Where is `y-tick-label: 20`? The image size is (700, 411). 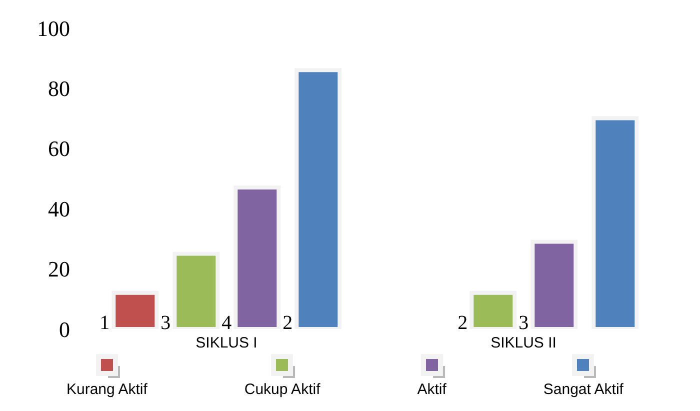 y-tick-label: 20 is located at coordinates (59, 269).